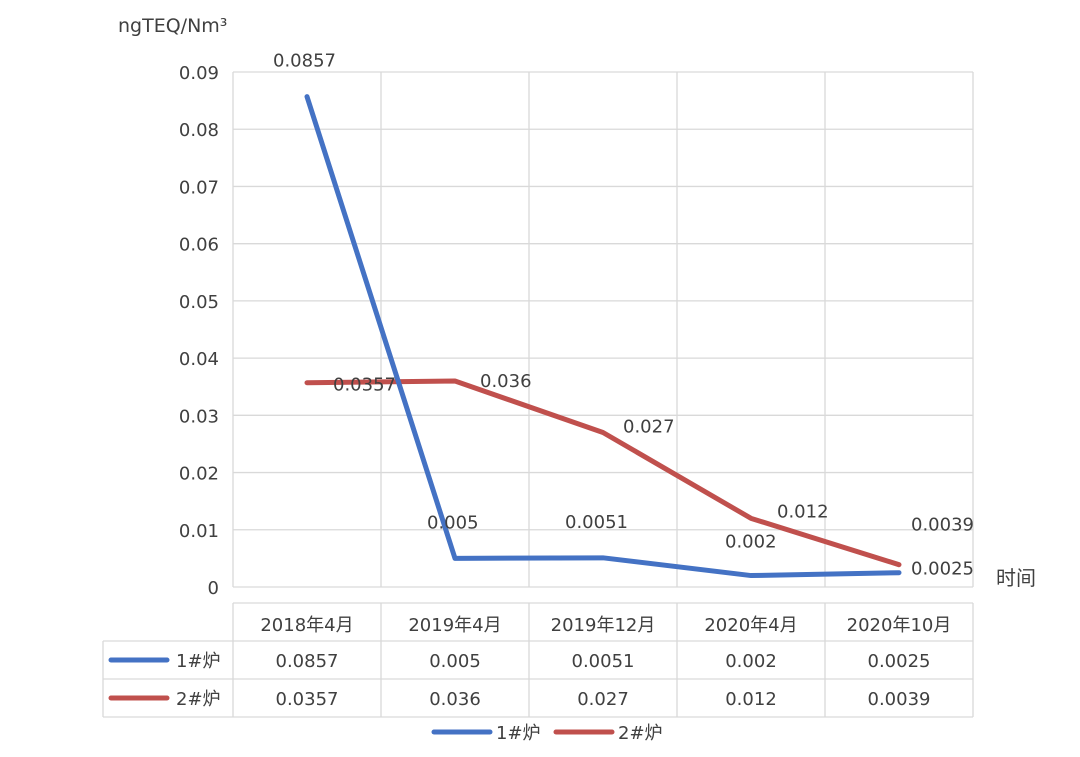 The width and height of the screenshot is (1080, 757). I want to click on data-label: 0.0857, so click(304, 61).